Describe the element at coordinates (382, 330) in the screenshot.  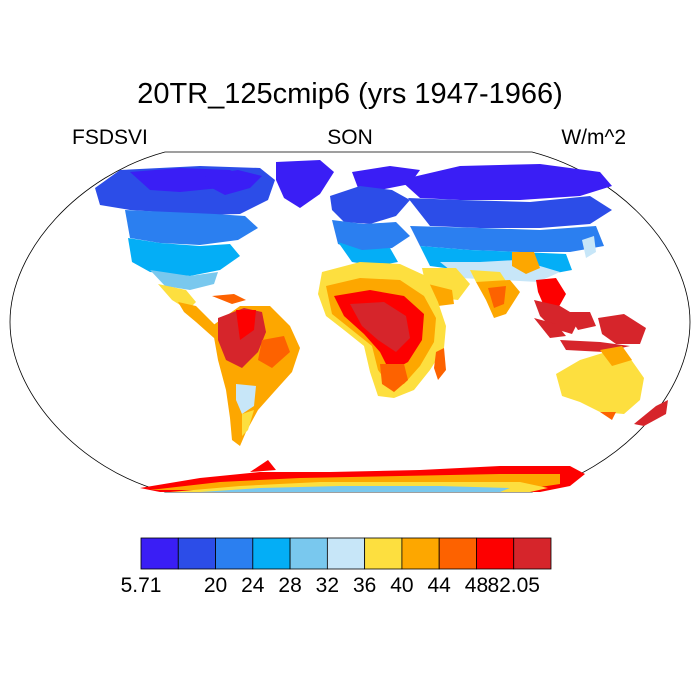
I see `africa` at that location.